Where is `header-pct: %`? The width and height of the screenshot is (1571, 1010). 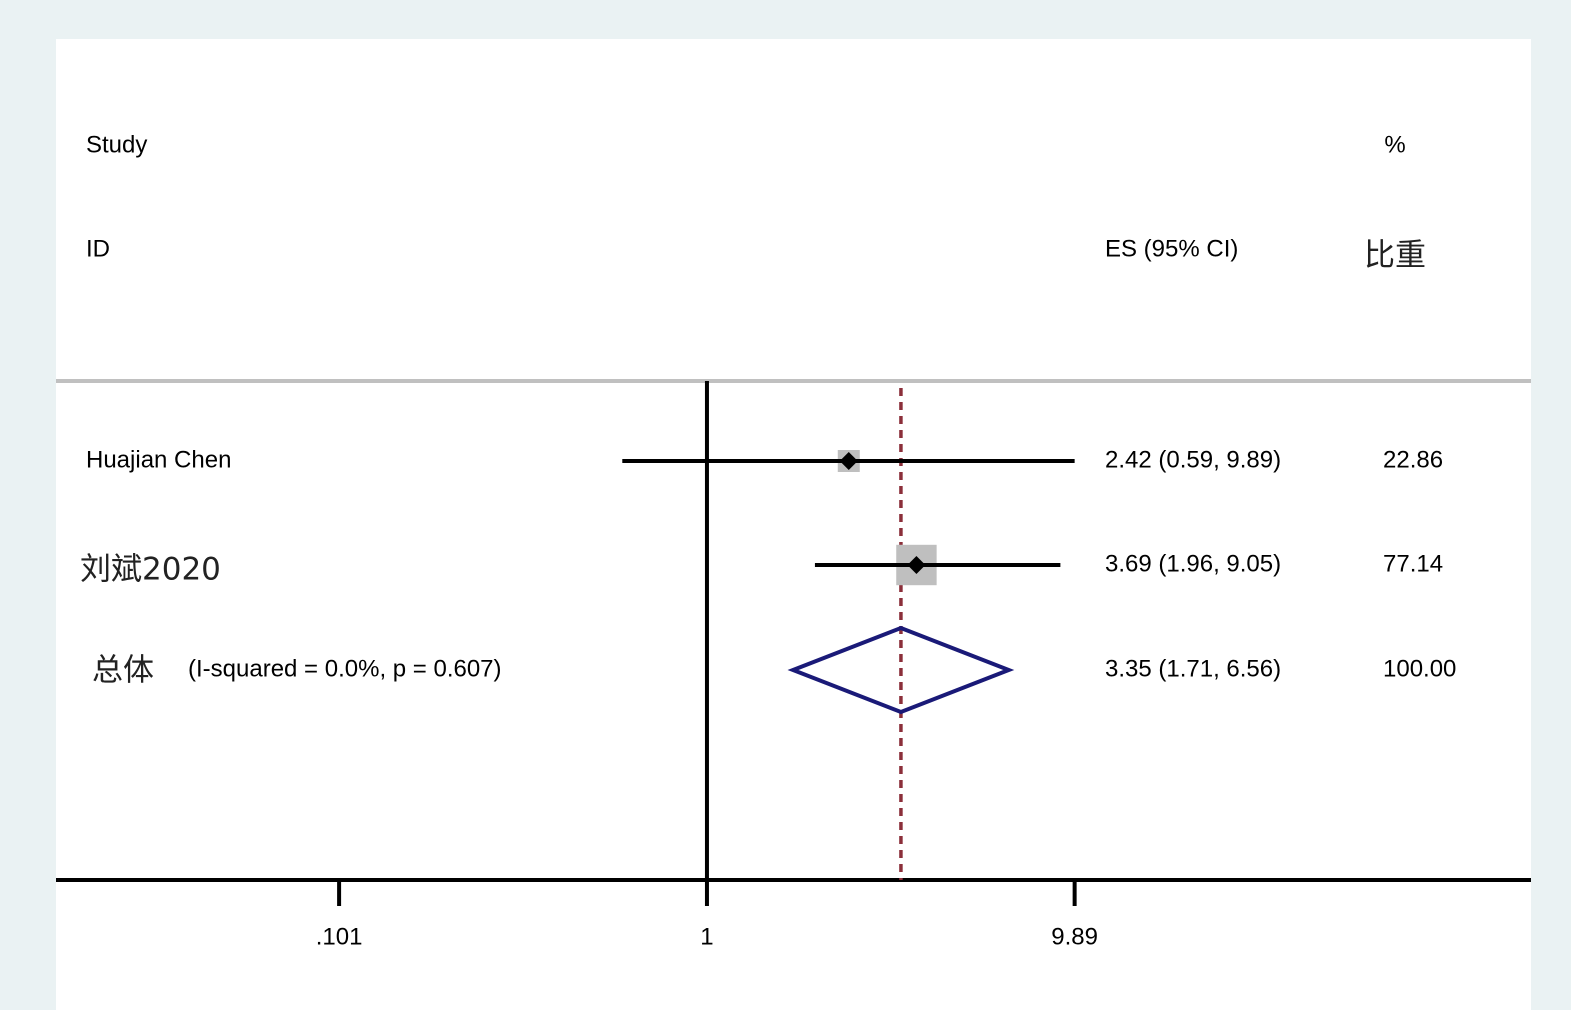
header-pct: % is located at coordinates (1394, 144).